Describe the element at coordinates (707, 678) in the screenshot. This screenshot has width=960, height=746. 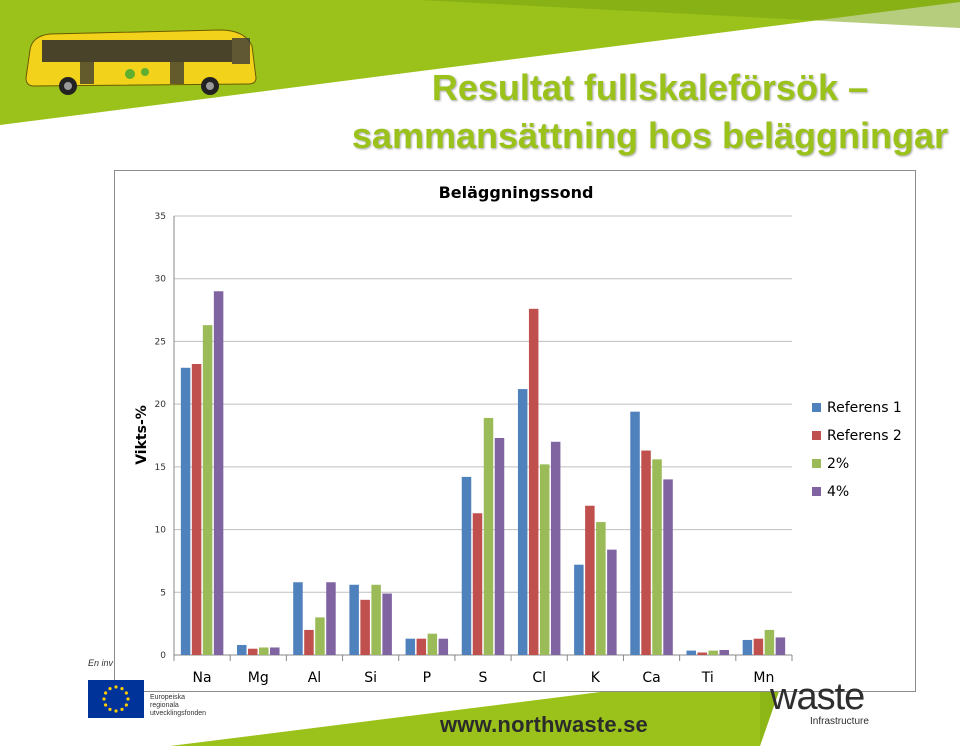
I see `x-tick-label: Ti` at that location.